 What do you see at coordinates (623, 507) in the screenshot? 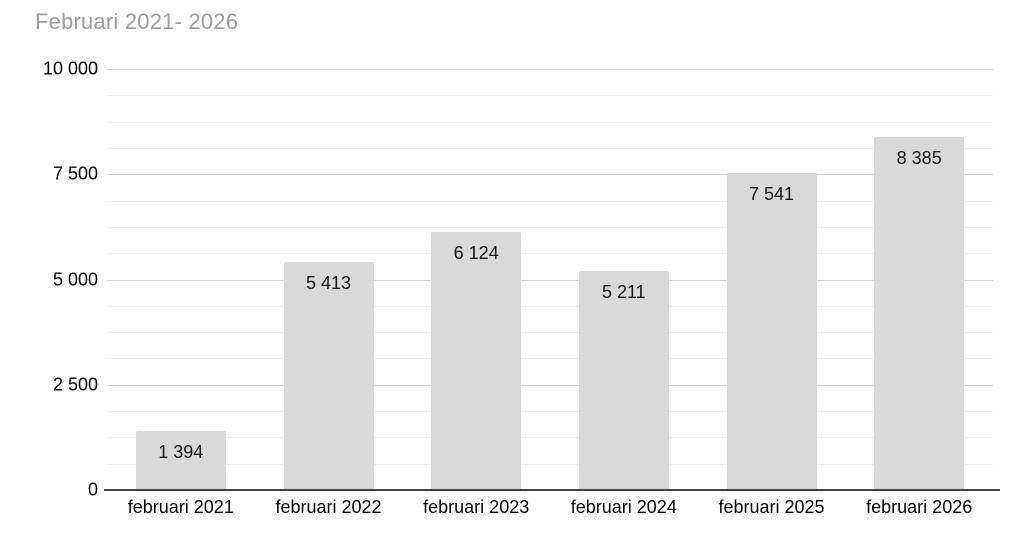
I see `x-axis-category-label: februari 2024` at bounding box center [623, 507].